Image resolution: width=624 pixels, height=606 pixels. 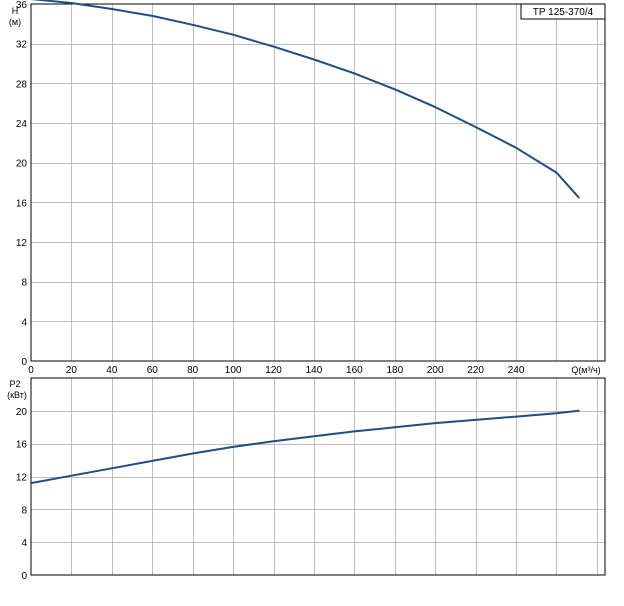 I want to click on pump-model-label-box, so click(x=563, y=11).